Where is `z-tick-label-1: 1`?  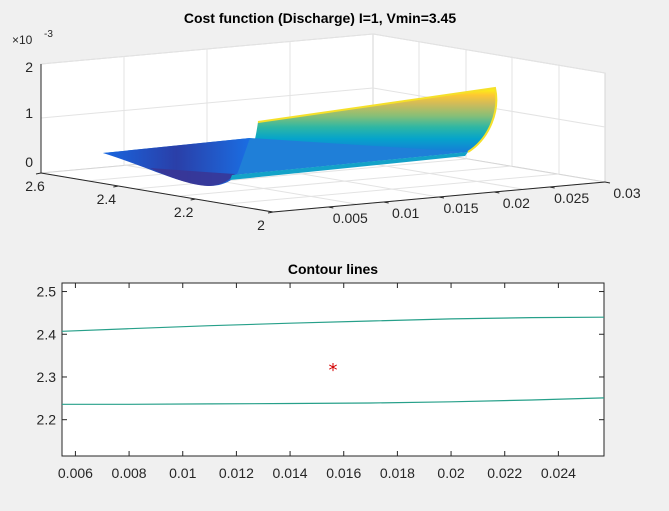
z-tick-label-1: 1 is located at coordinates (29, 113).